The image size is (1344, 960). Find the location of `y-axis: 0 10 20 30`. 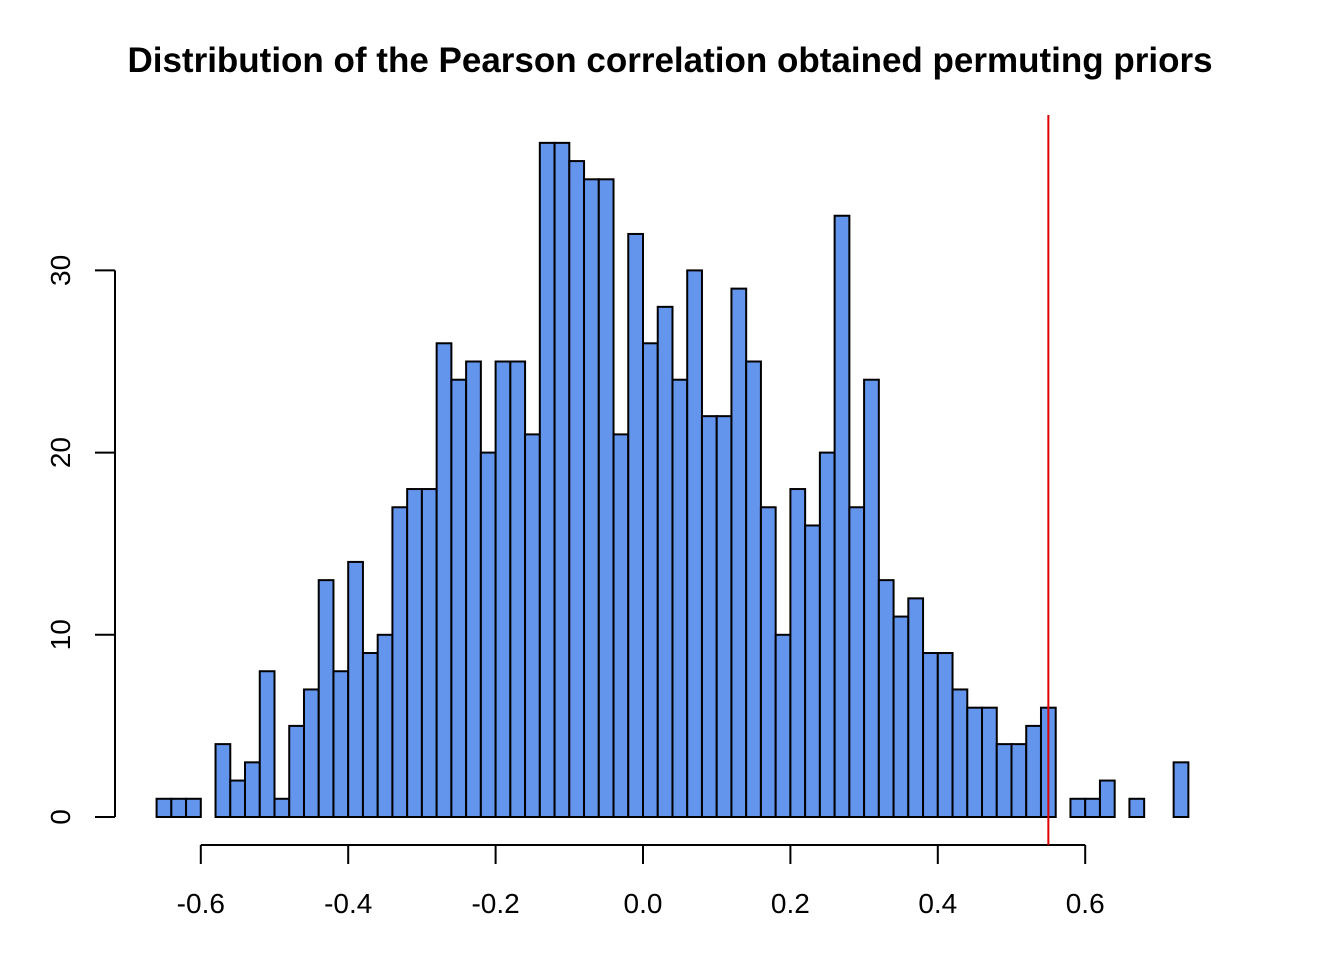

y-axis: 0 10 20 30 is located at coordinates (80, 540).